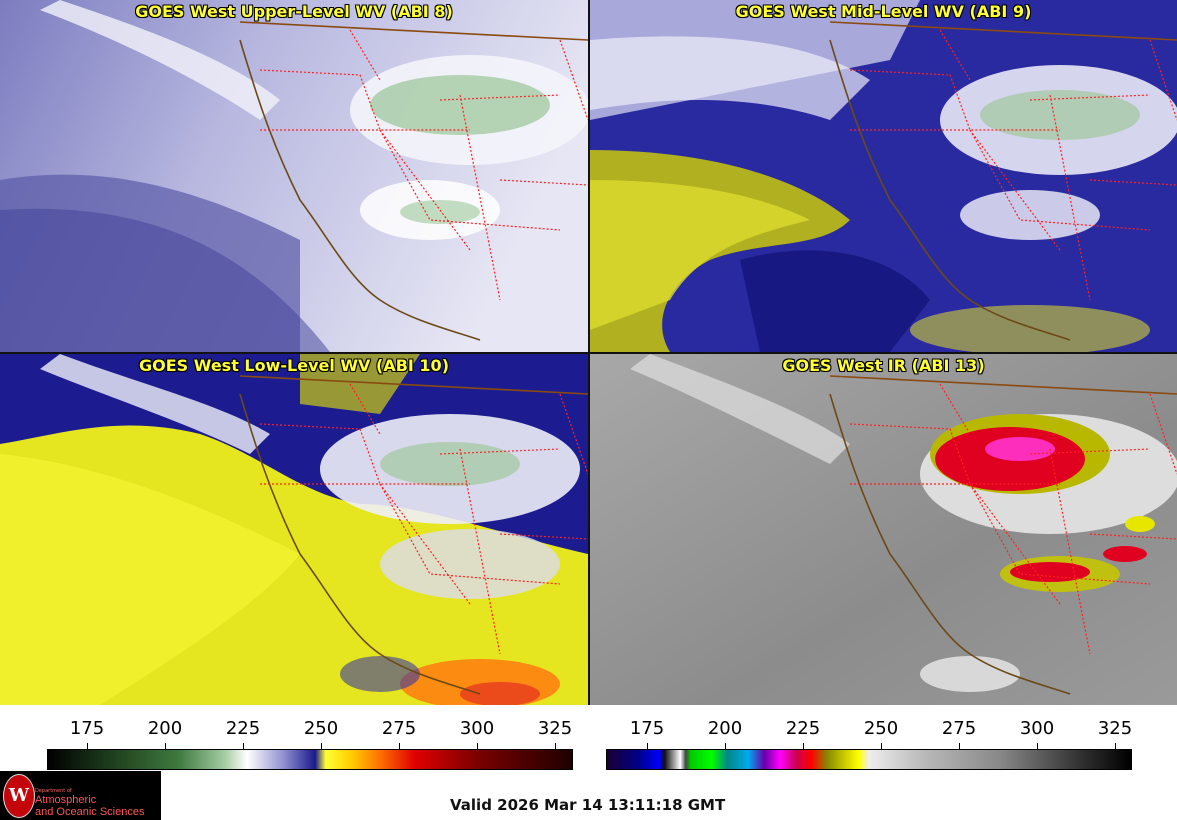 The height and width of the screenshot is (820, 1177). I want to click on panel-title: GOES West IR (ABI 13), so click(883, 365).